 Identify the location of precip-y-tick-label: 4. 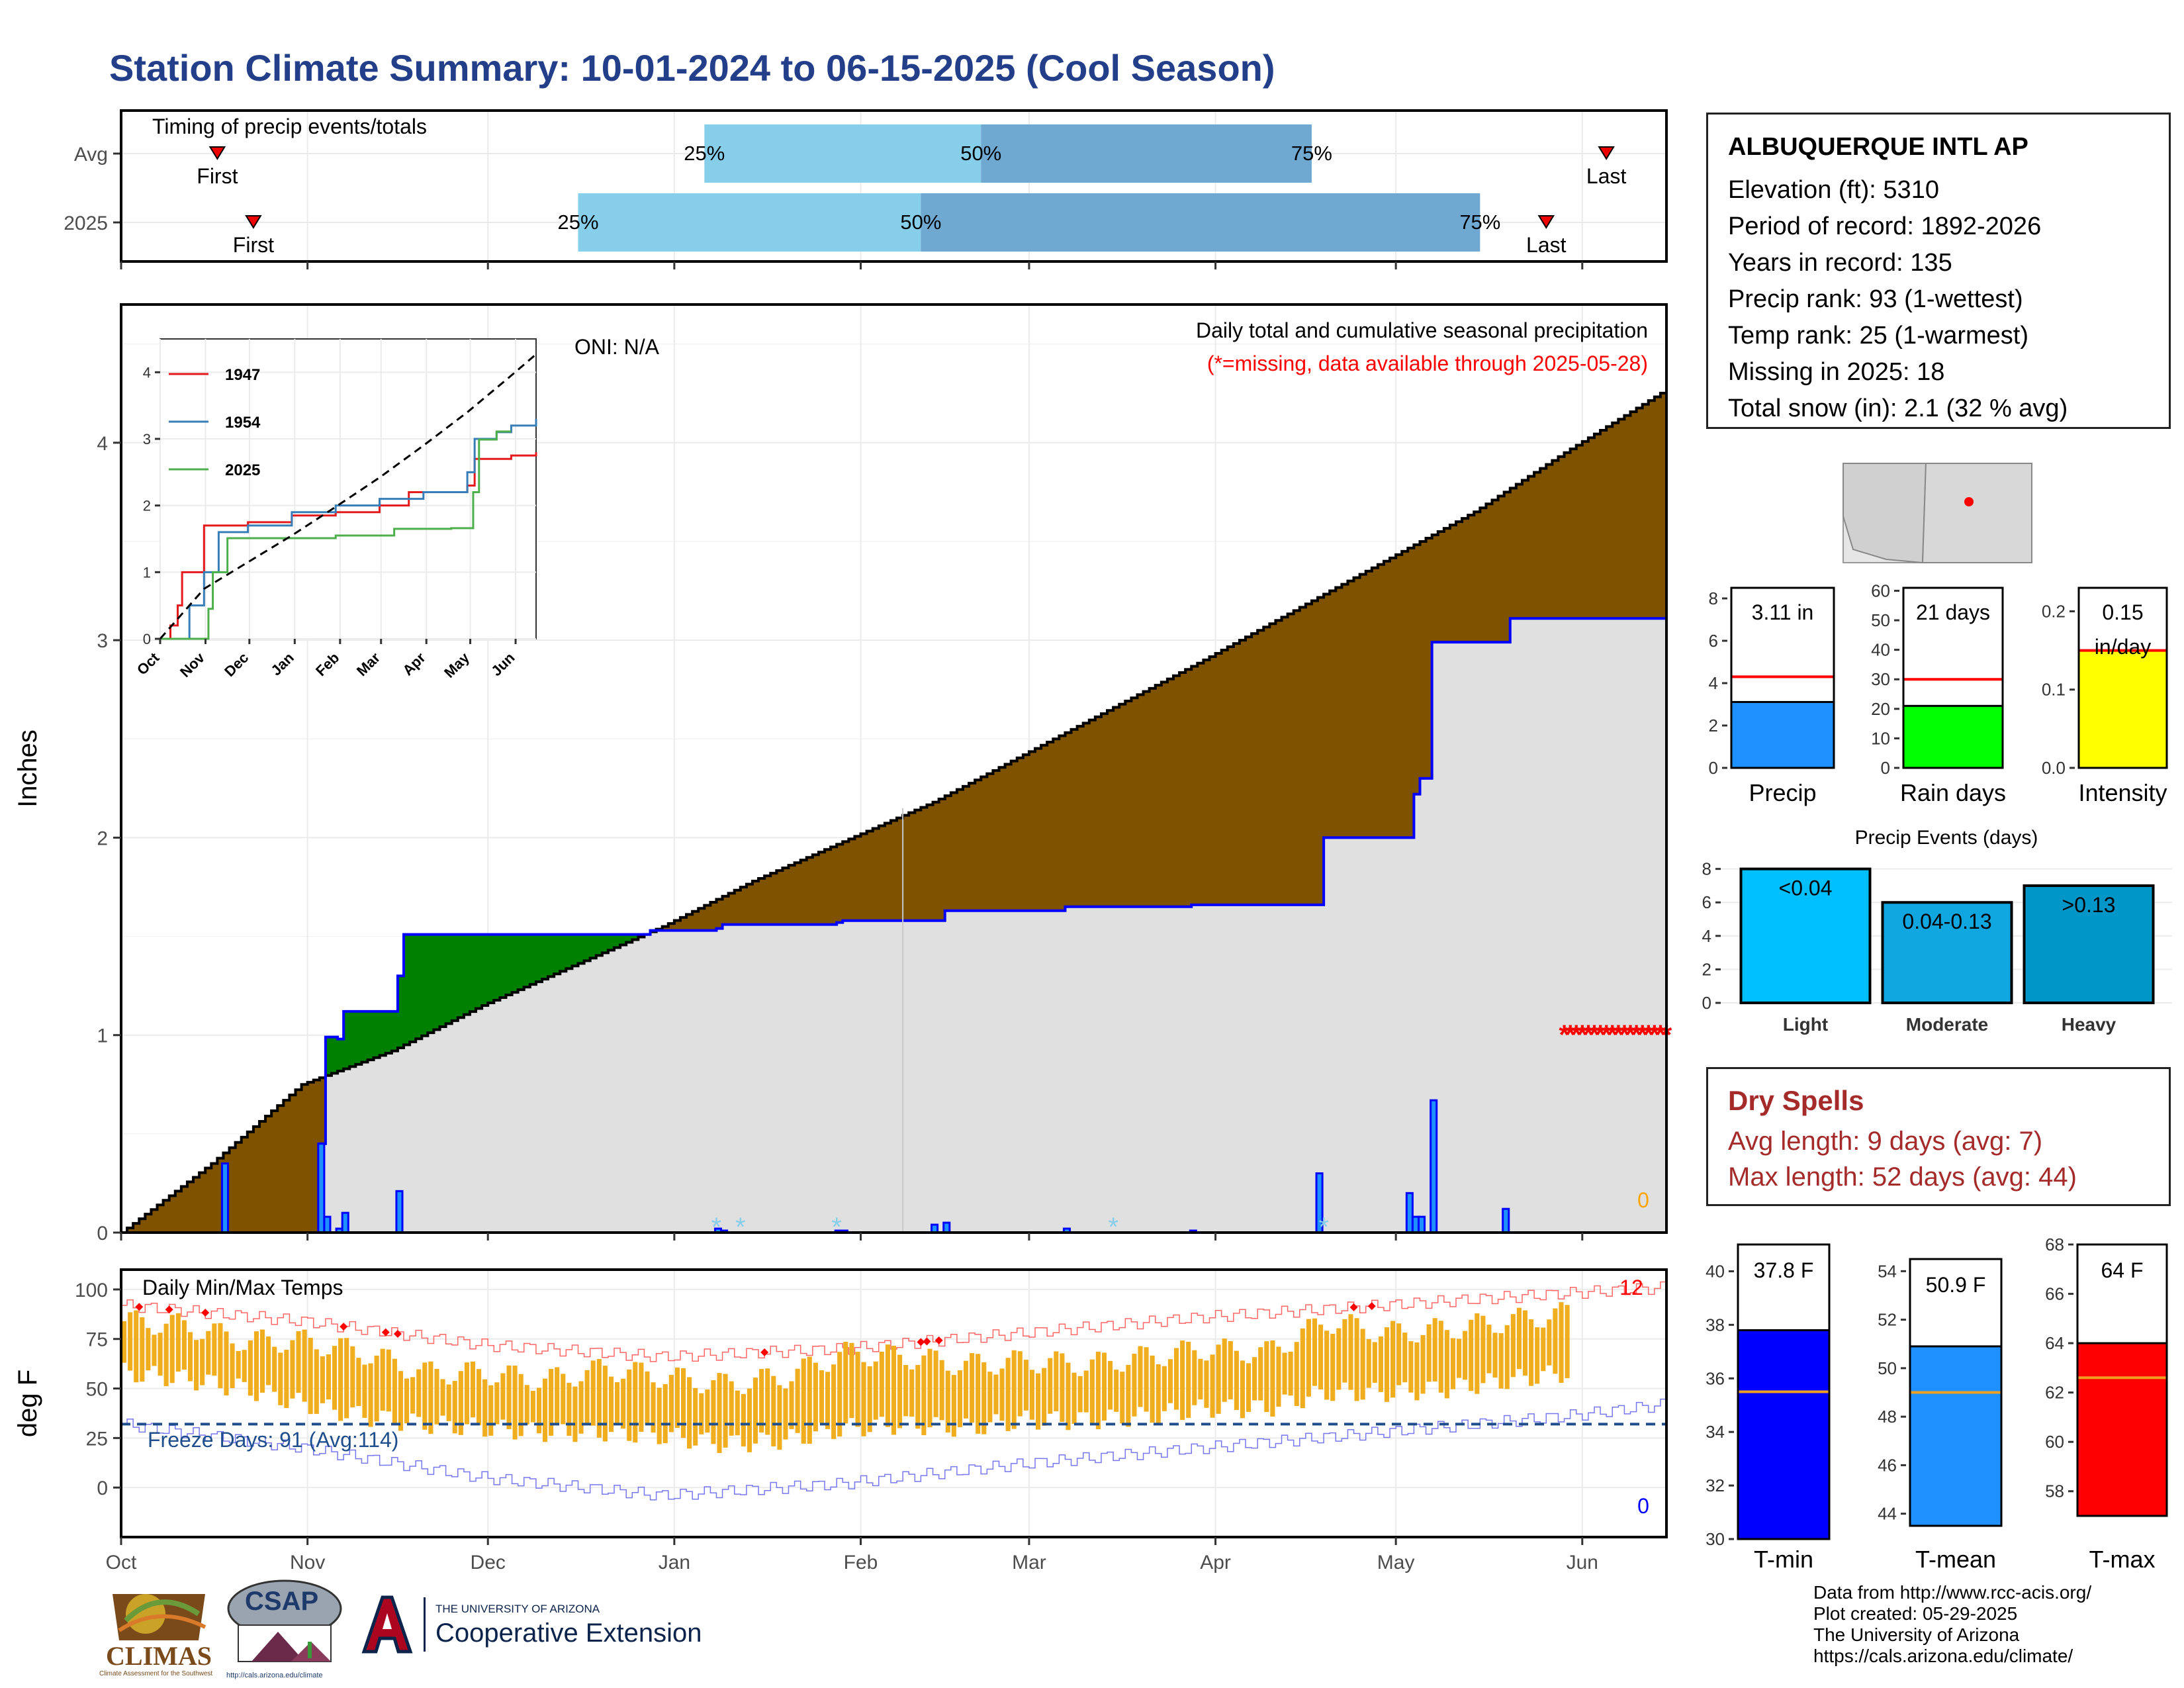
(103, 444).